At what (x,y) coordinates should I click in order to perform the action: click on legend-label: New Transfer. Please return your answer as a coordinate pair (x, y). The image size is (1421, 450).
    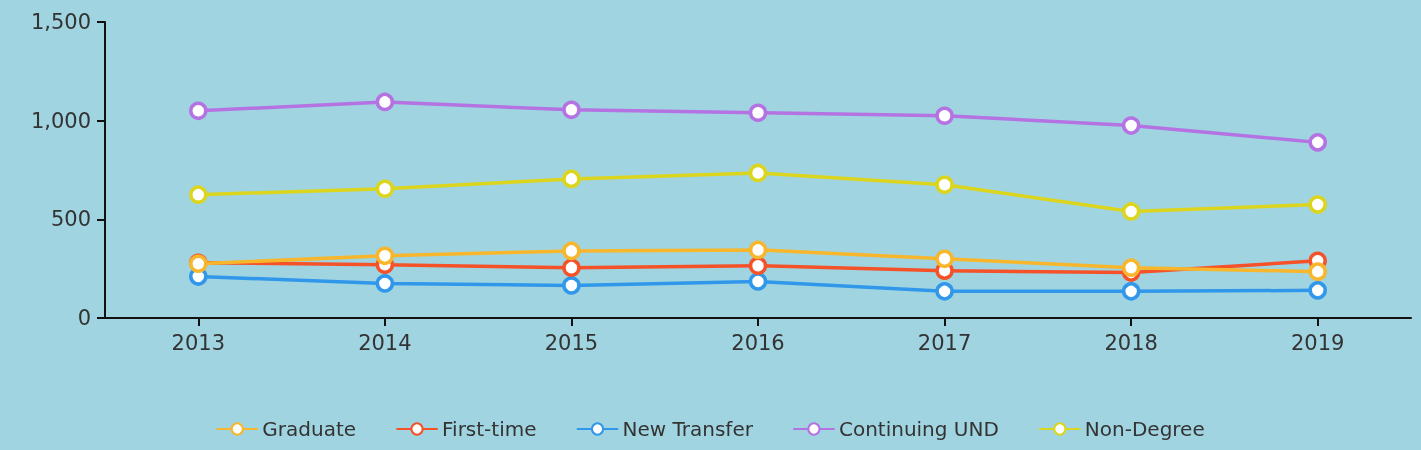
    Looking at the image, I should click on (688, 429).